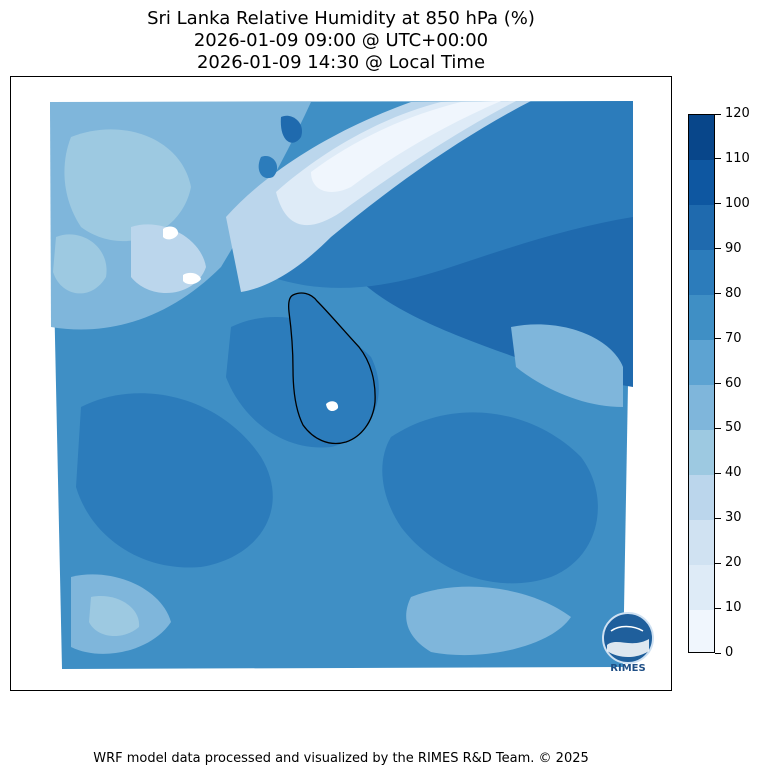 The height and width of the screenshot is (776, 760). What do you see at coordinates (733, 473) in the screenshot?
I see `colorbar-tick-label: 40` at bounding box center [733, 473].